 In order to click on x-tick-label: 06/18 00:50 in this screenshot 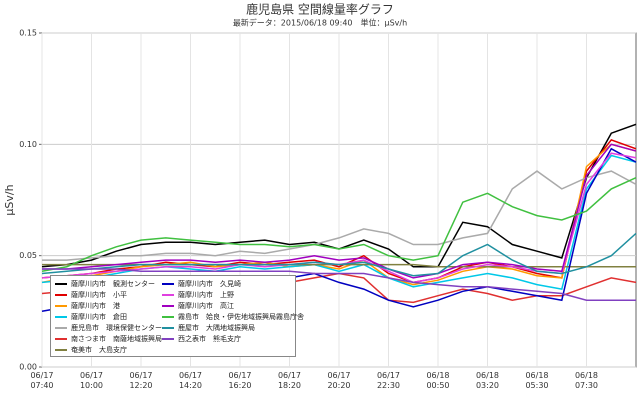, I will do `click(438, 380)`.